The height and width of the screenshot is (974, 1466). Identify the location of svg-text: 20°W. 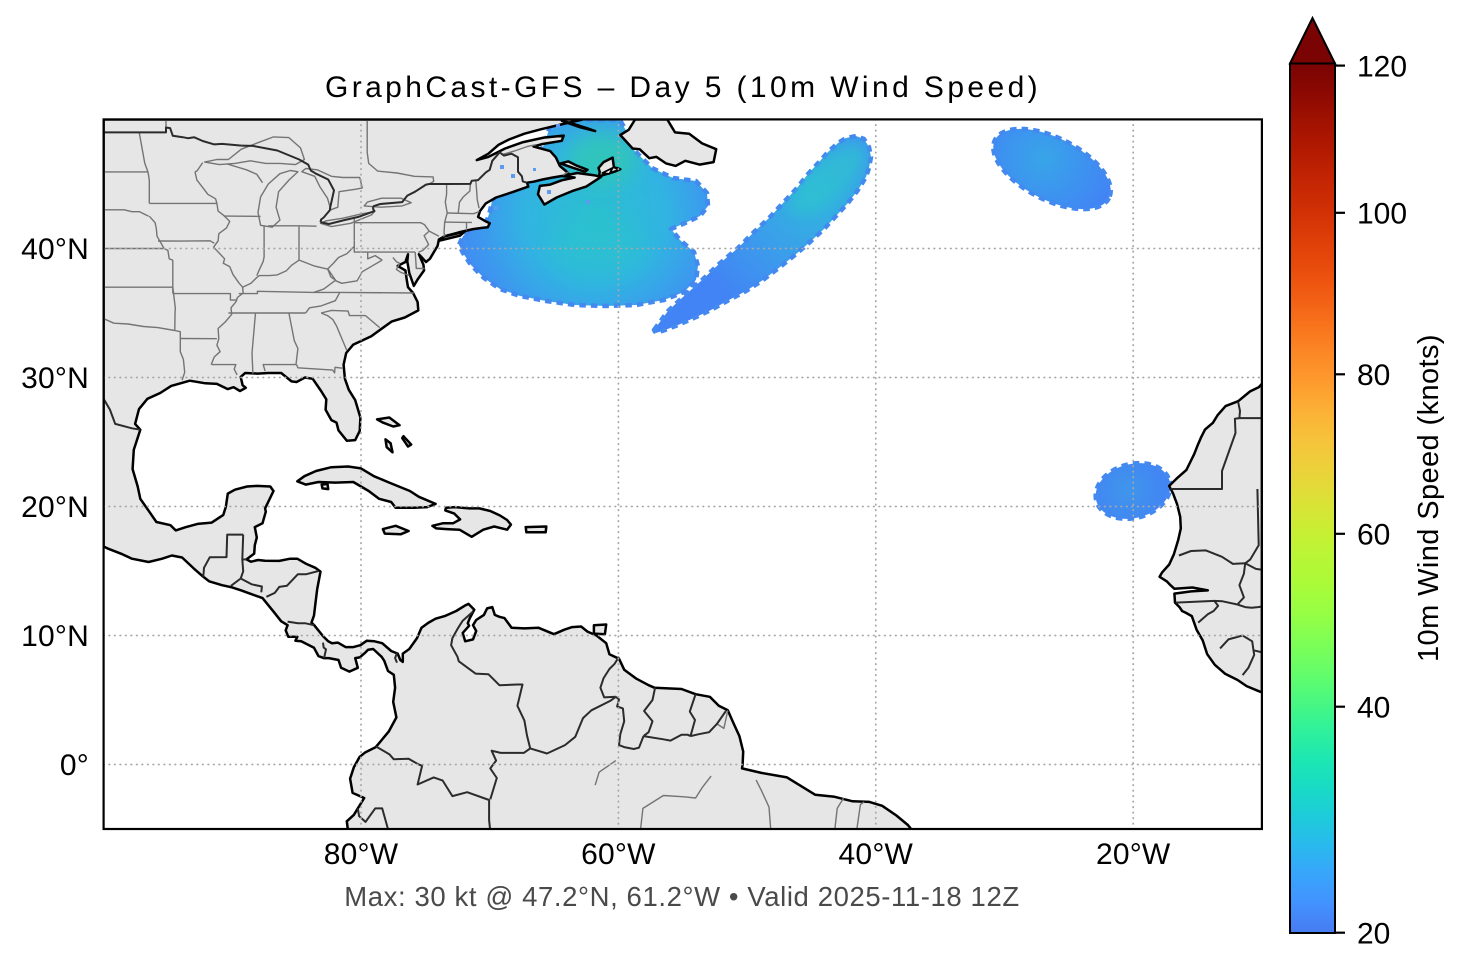
(1133, 854).